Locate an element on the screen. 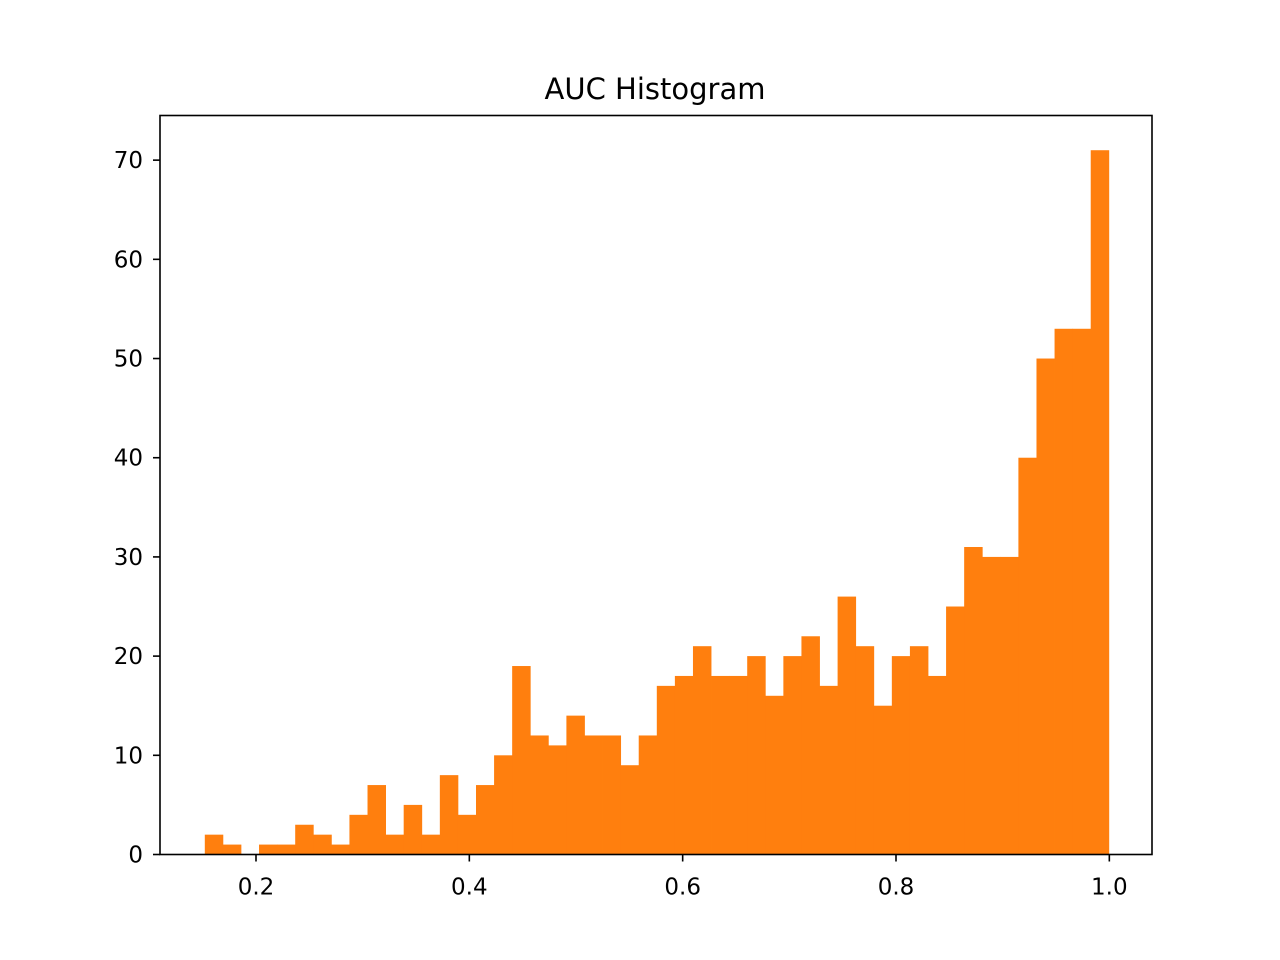 The image size is (1280, 960). x-tick-label: 0.6 is located at coordinates (682, 888).